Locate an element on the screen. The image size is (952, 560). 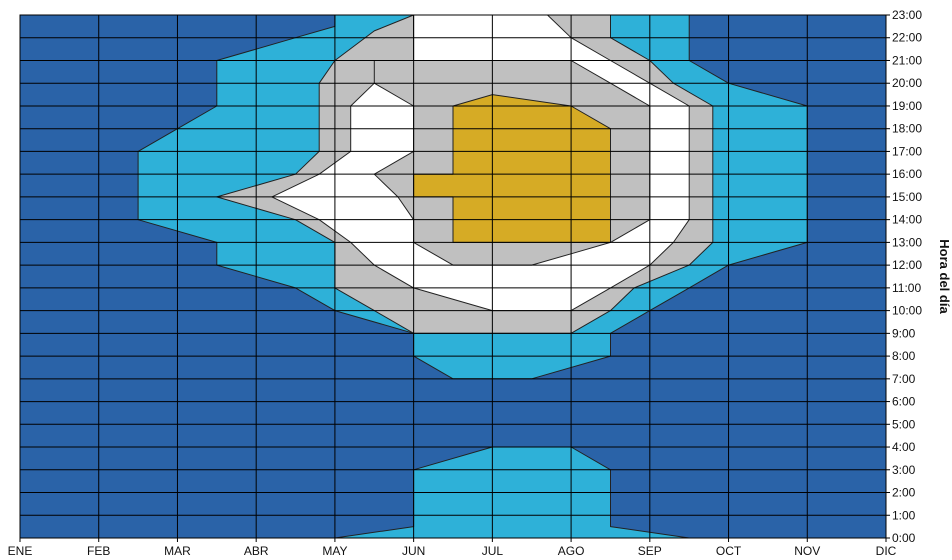
y-tick-label: 0:00 is located at coordinates (904, 538).